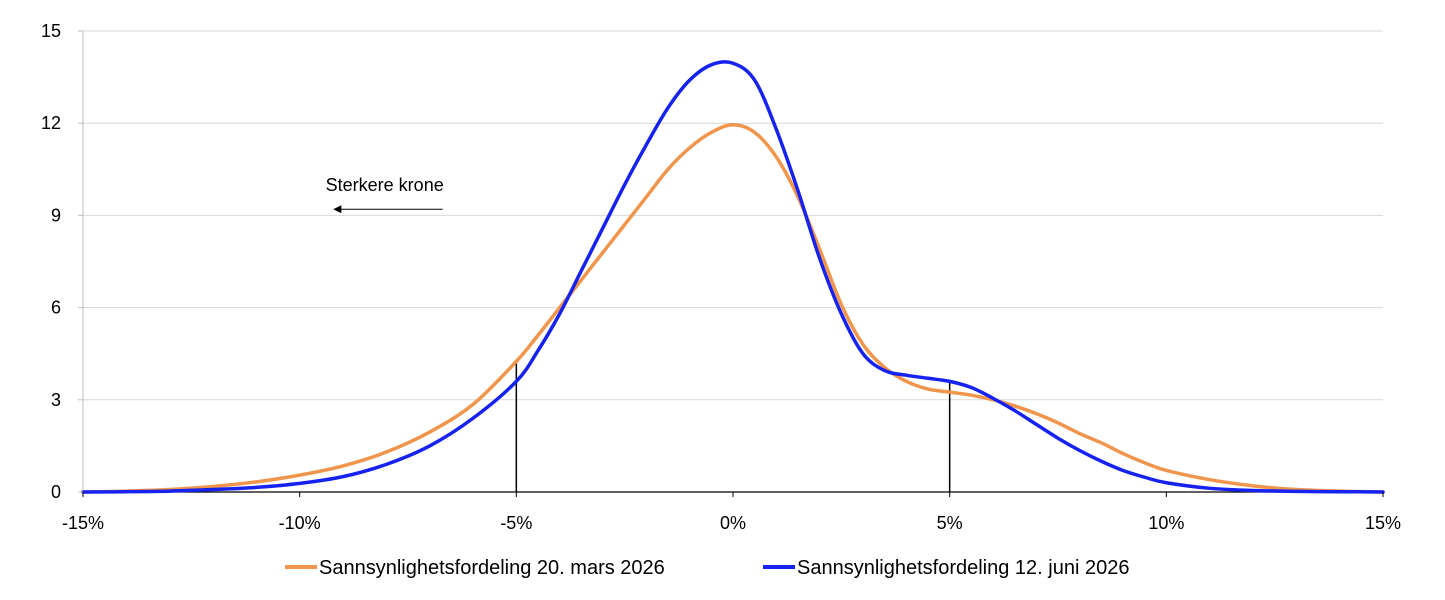 The width and height of the screenshot is (1445, 600). Describe the element at coordinates (516, 523) in the screenshot. I see `x-tick-label-2: -5%` at that location.